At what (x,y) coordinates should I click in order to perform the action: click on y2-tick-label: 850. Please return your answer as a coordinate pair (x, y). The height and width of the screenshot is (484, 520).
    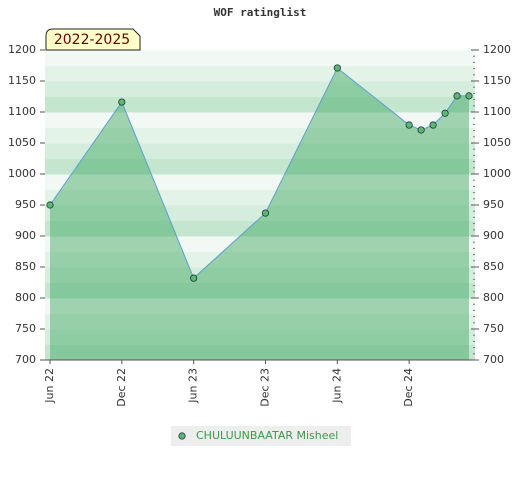
    Looking at the image, I should click on (493, 266).